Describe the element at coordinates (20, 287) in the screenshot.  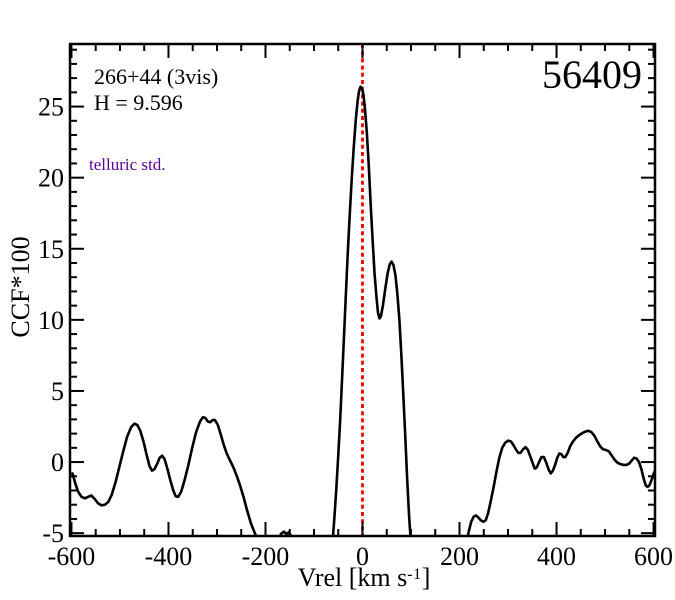
I see `y-axis-title: CCF*100` at that location.